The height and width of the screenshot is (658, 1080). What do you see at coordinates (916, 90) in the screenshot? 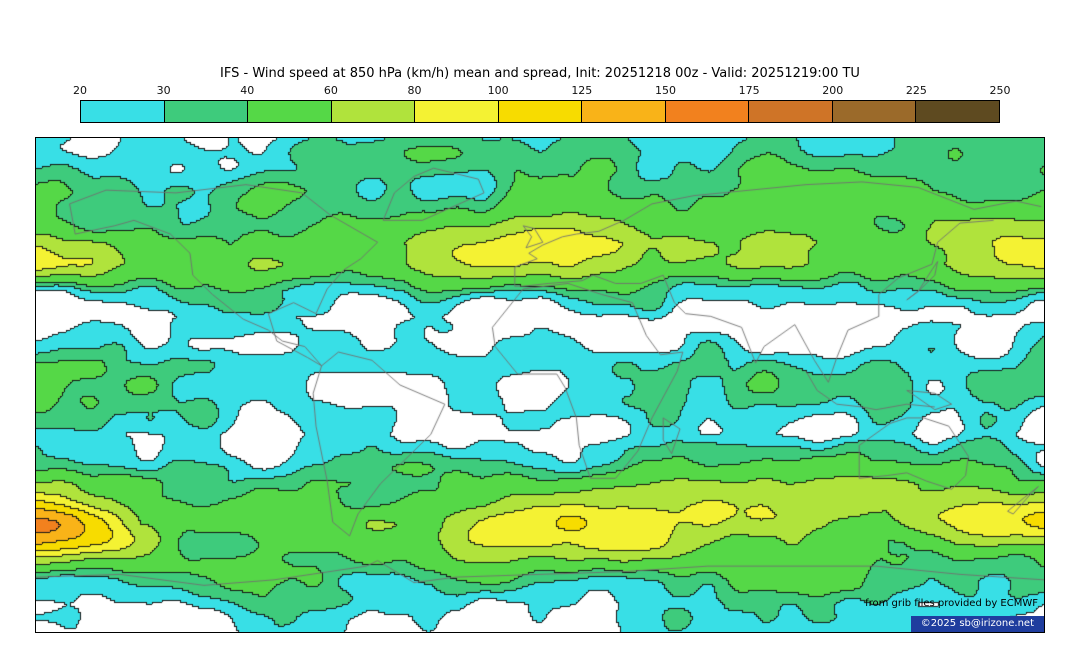
I see `colorbar-tick-label: 225` at bounding box center [916, 90].